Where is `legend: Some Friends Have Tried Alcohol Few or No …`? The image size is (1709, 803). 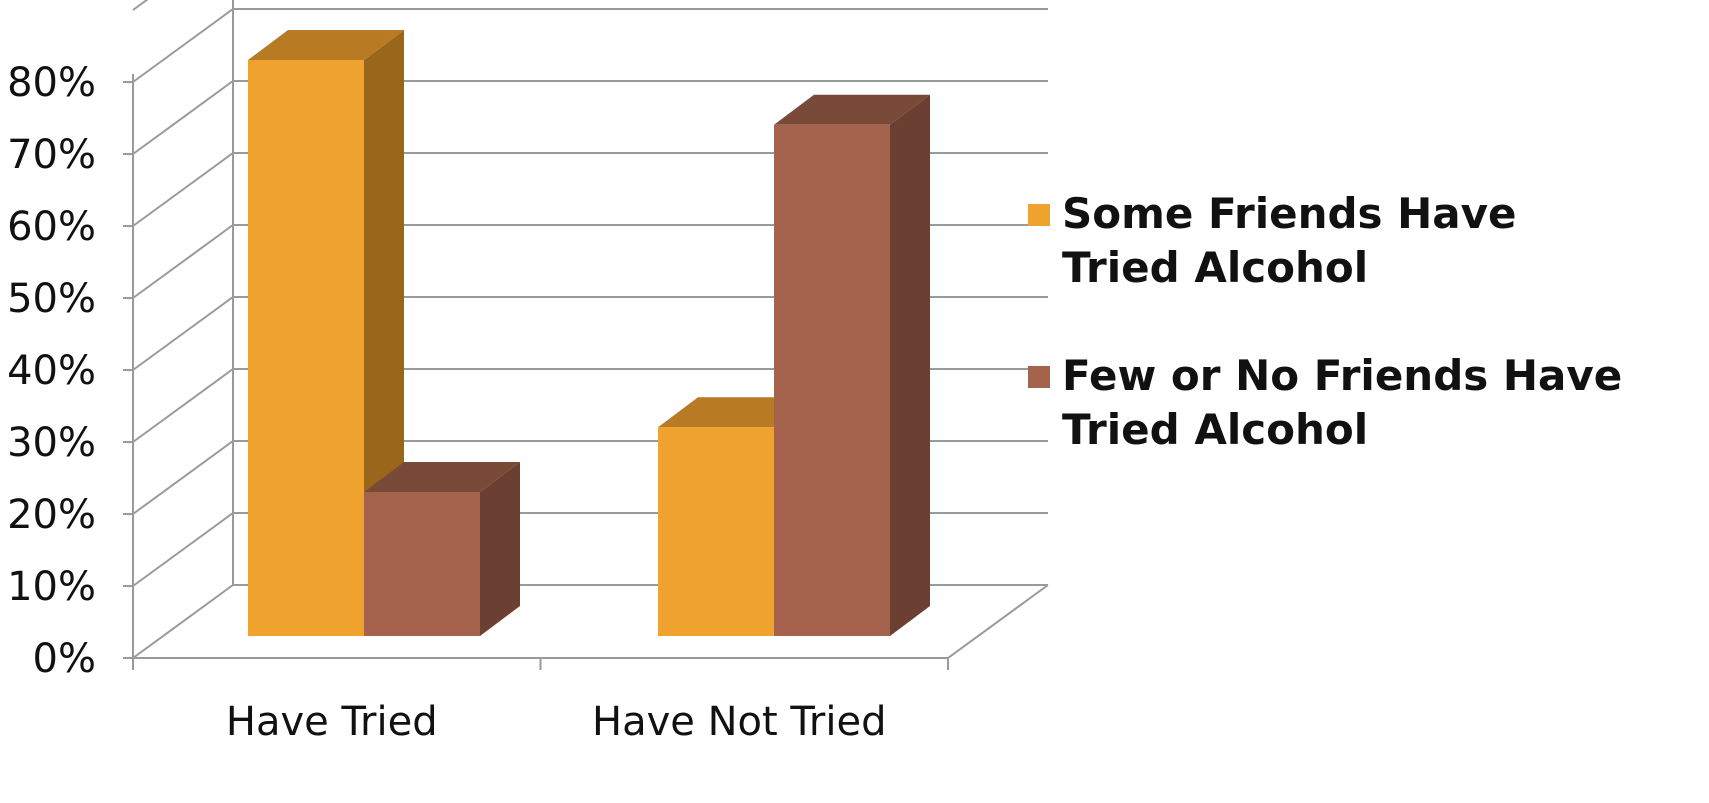
legend: Some Friends Have Tried Alcohol Few or No … is located at coordinates (1325, 321).